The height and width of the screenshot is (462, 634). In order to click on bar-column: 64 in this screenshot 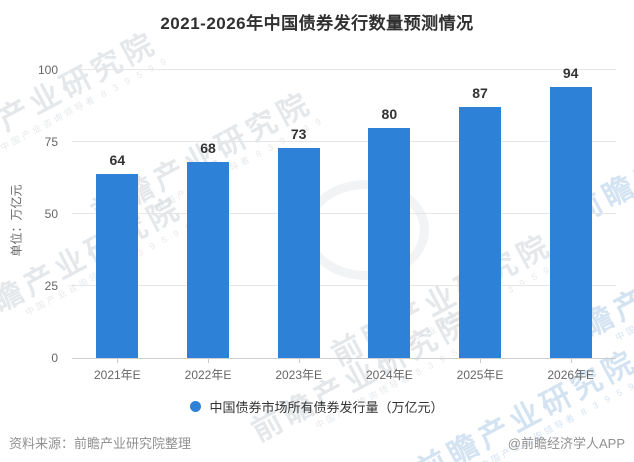, I will do `click(117, 216)`.